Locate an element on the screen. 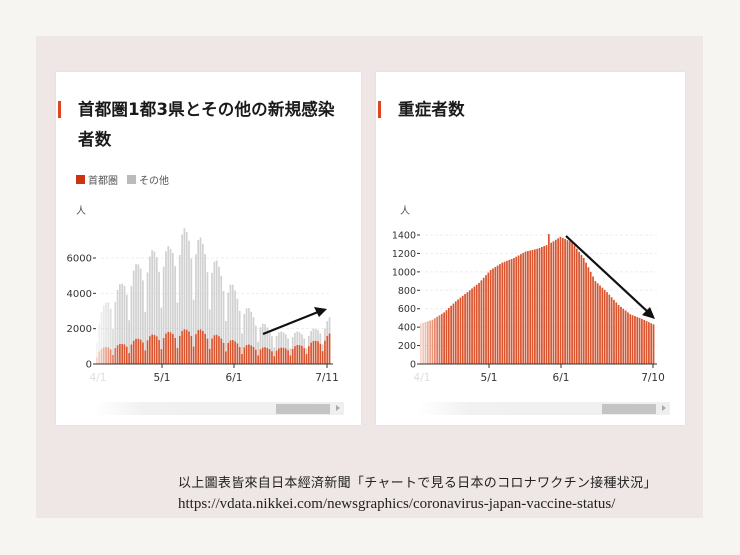  legend: 首都圏 その他 is located at coordinates (127, 179).